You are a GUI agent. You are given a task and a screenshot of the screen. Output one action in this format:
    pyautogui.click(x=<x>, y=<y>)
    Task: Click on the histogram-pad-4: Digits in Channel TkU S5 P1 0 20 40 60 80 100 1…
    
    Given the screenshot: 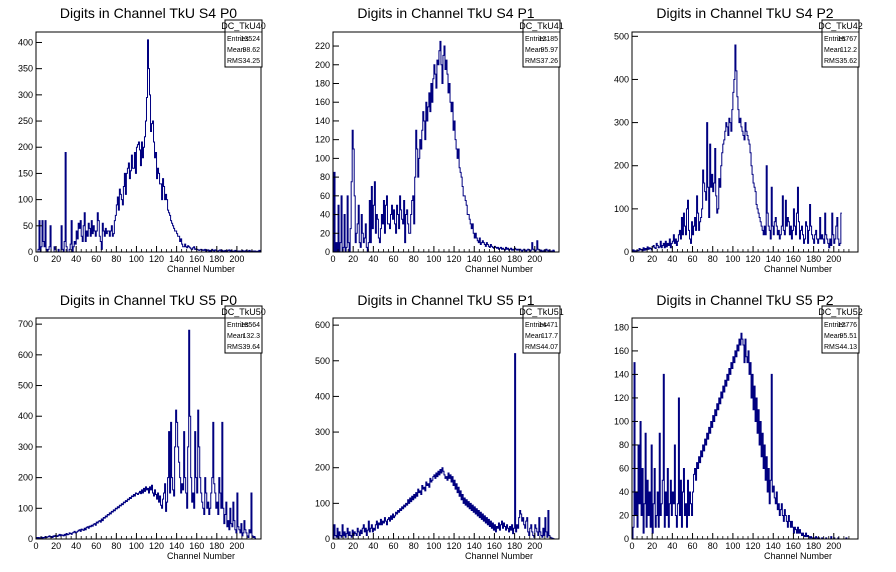 What is the action you would take?
    pyautogui.click(x=439, y=426)
    